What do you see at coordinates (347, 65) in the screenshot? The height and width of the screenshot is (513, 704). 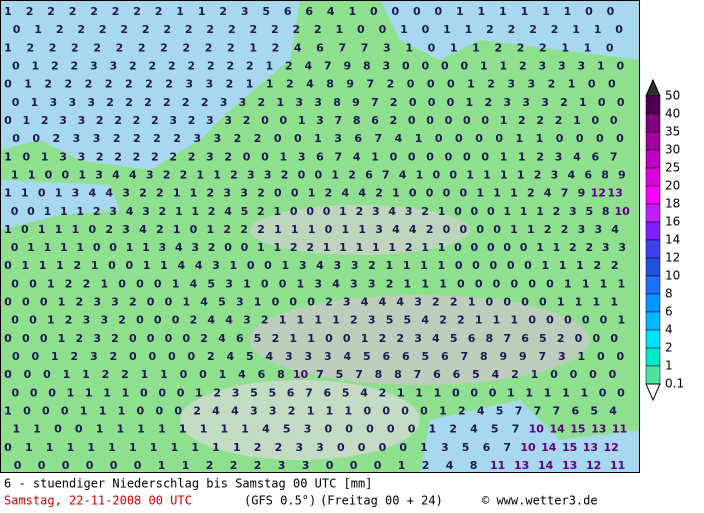 I see `grid-value: 9` at bounding box center [347, 65].